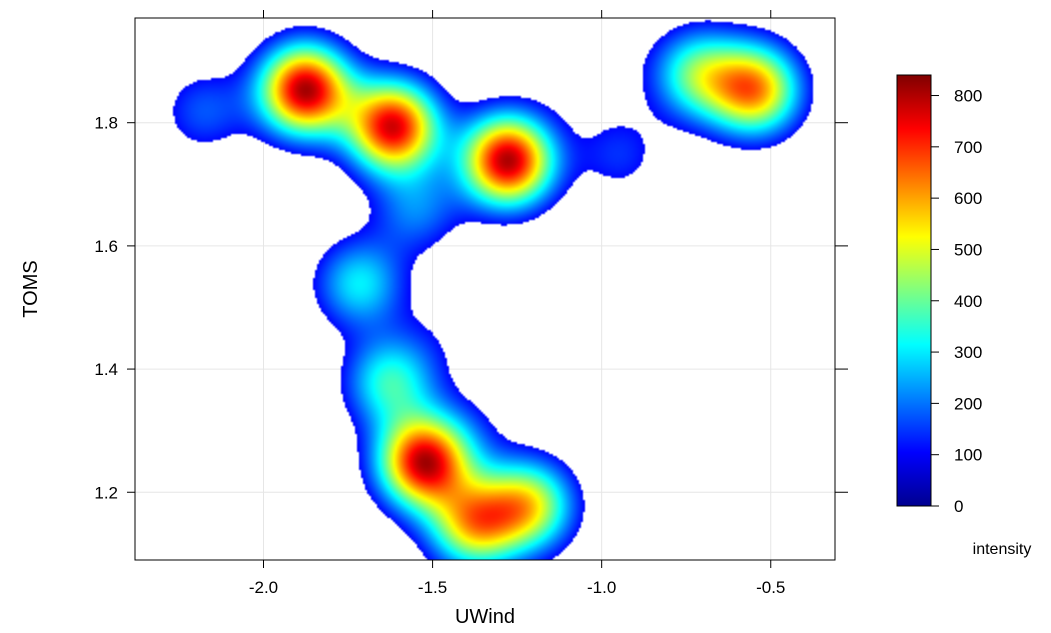 This screenshot has width=1051, height=633. What do you see at coordinates (968, 147) in the screenshot?
I see `colorbar-tick-label: 700` at bounding box center [968, 147].